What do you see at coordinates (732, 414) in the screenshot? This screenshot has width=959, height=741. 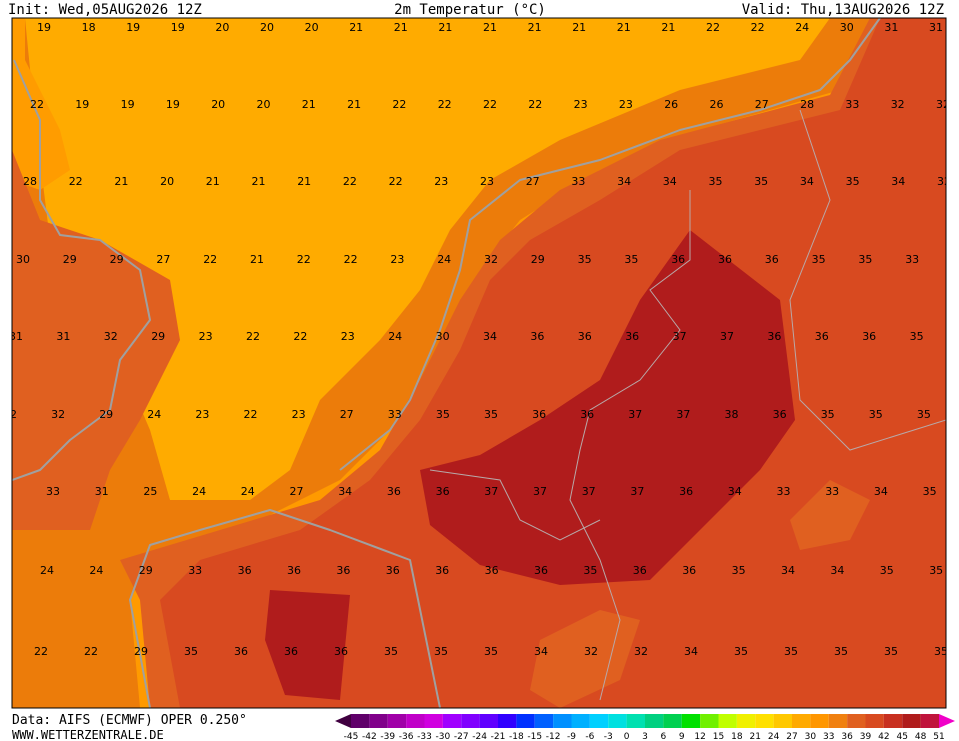 I see `temperature-label: 38` at bounding box center [732, 414].